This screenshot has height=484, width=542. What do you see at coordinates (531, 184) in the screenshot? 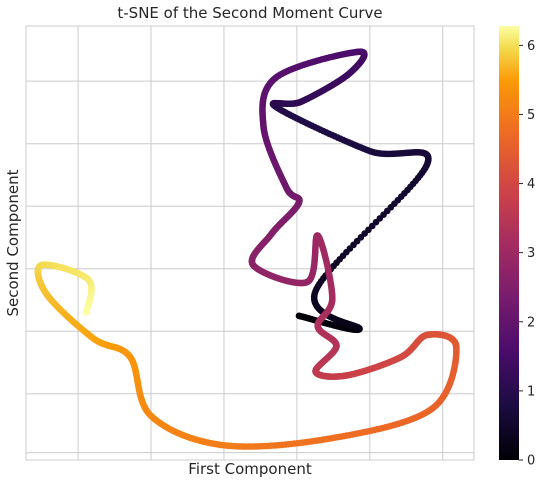
I see `colorbar-tick-label: 4` at bounding box center [531, 184].